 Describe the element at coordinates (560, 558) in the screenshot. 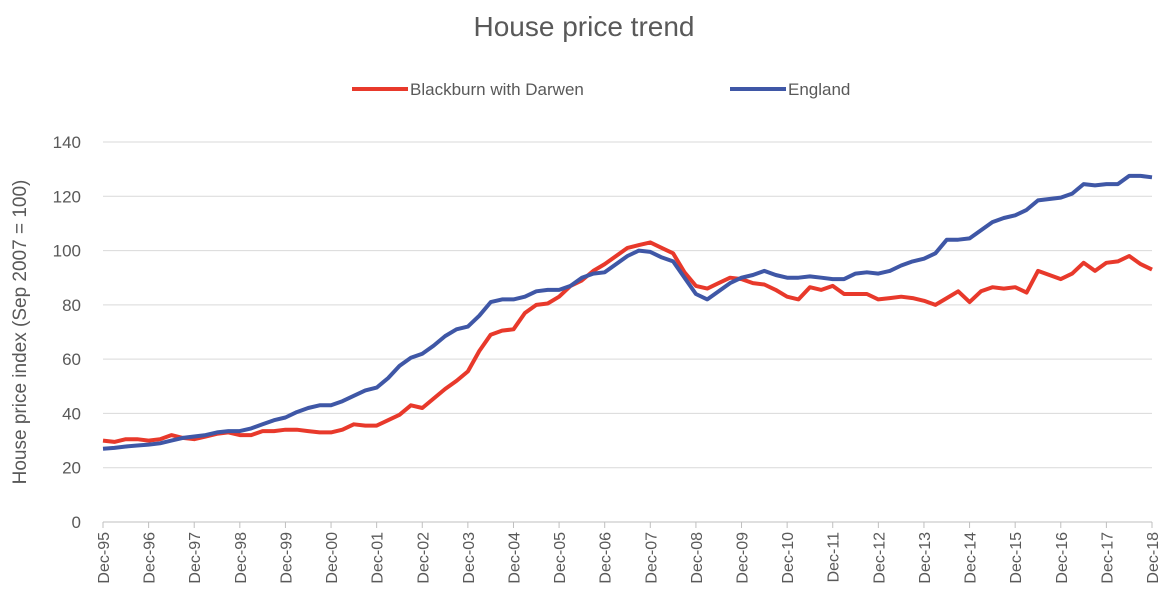

I see `x-tick-label: Dec-05` at that location.